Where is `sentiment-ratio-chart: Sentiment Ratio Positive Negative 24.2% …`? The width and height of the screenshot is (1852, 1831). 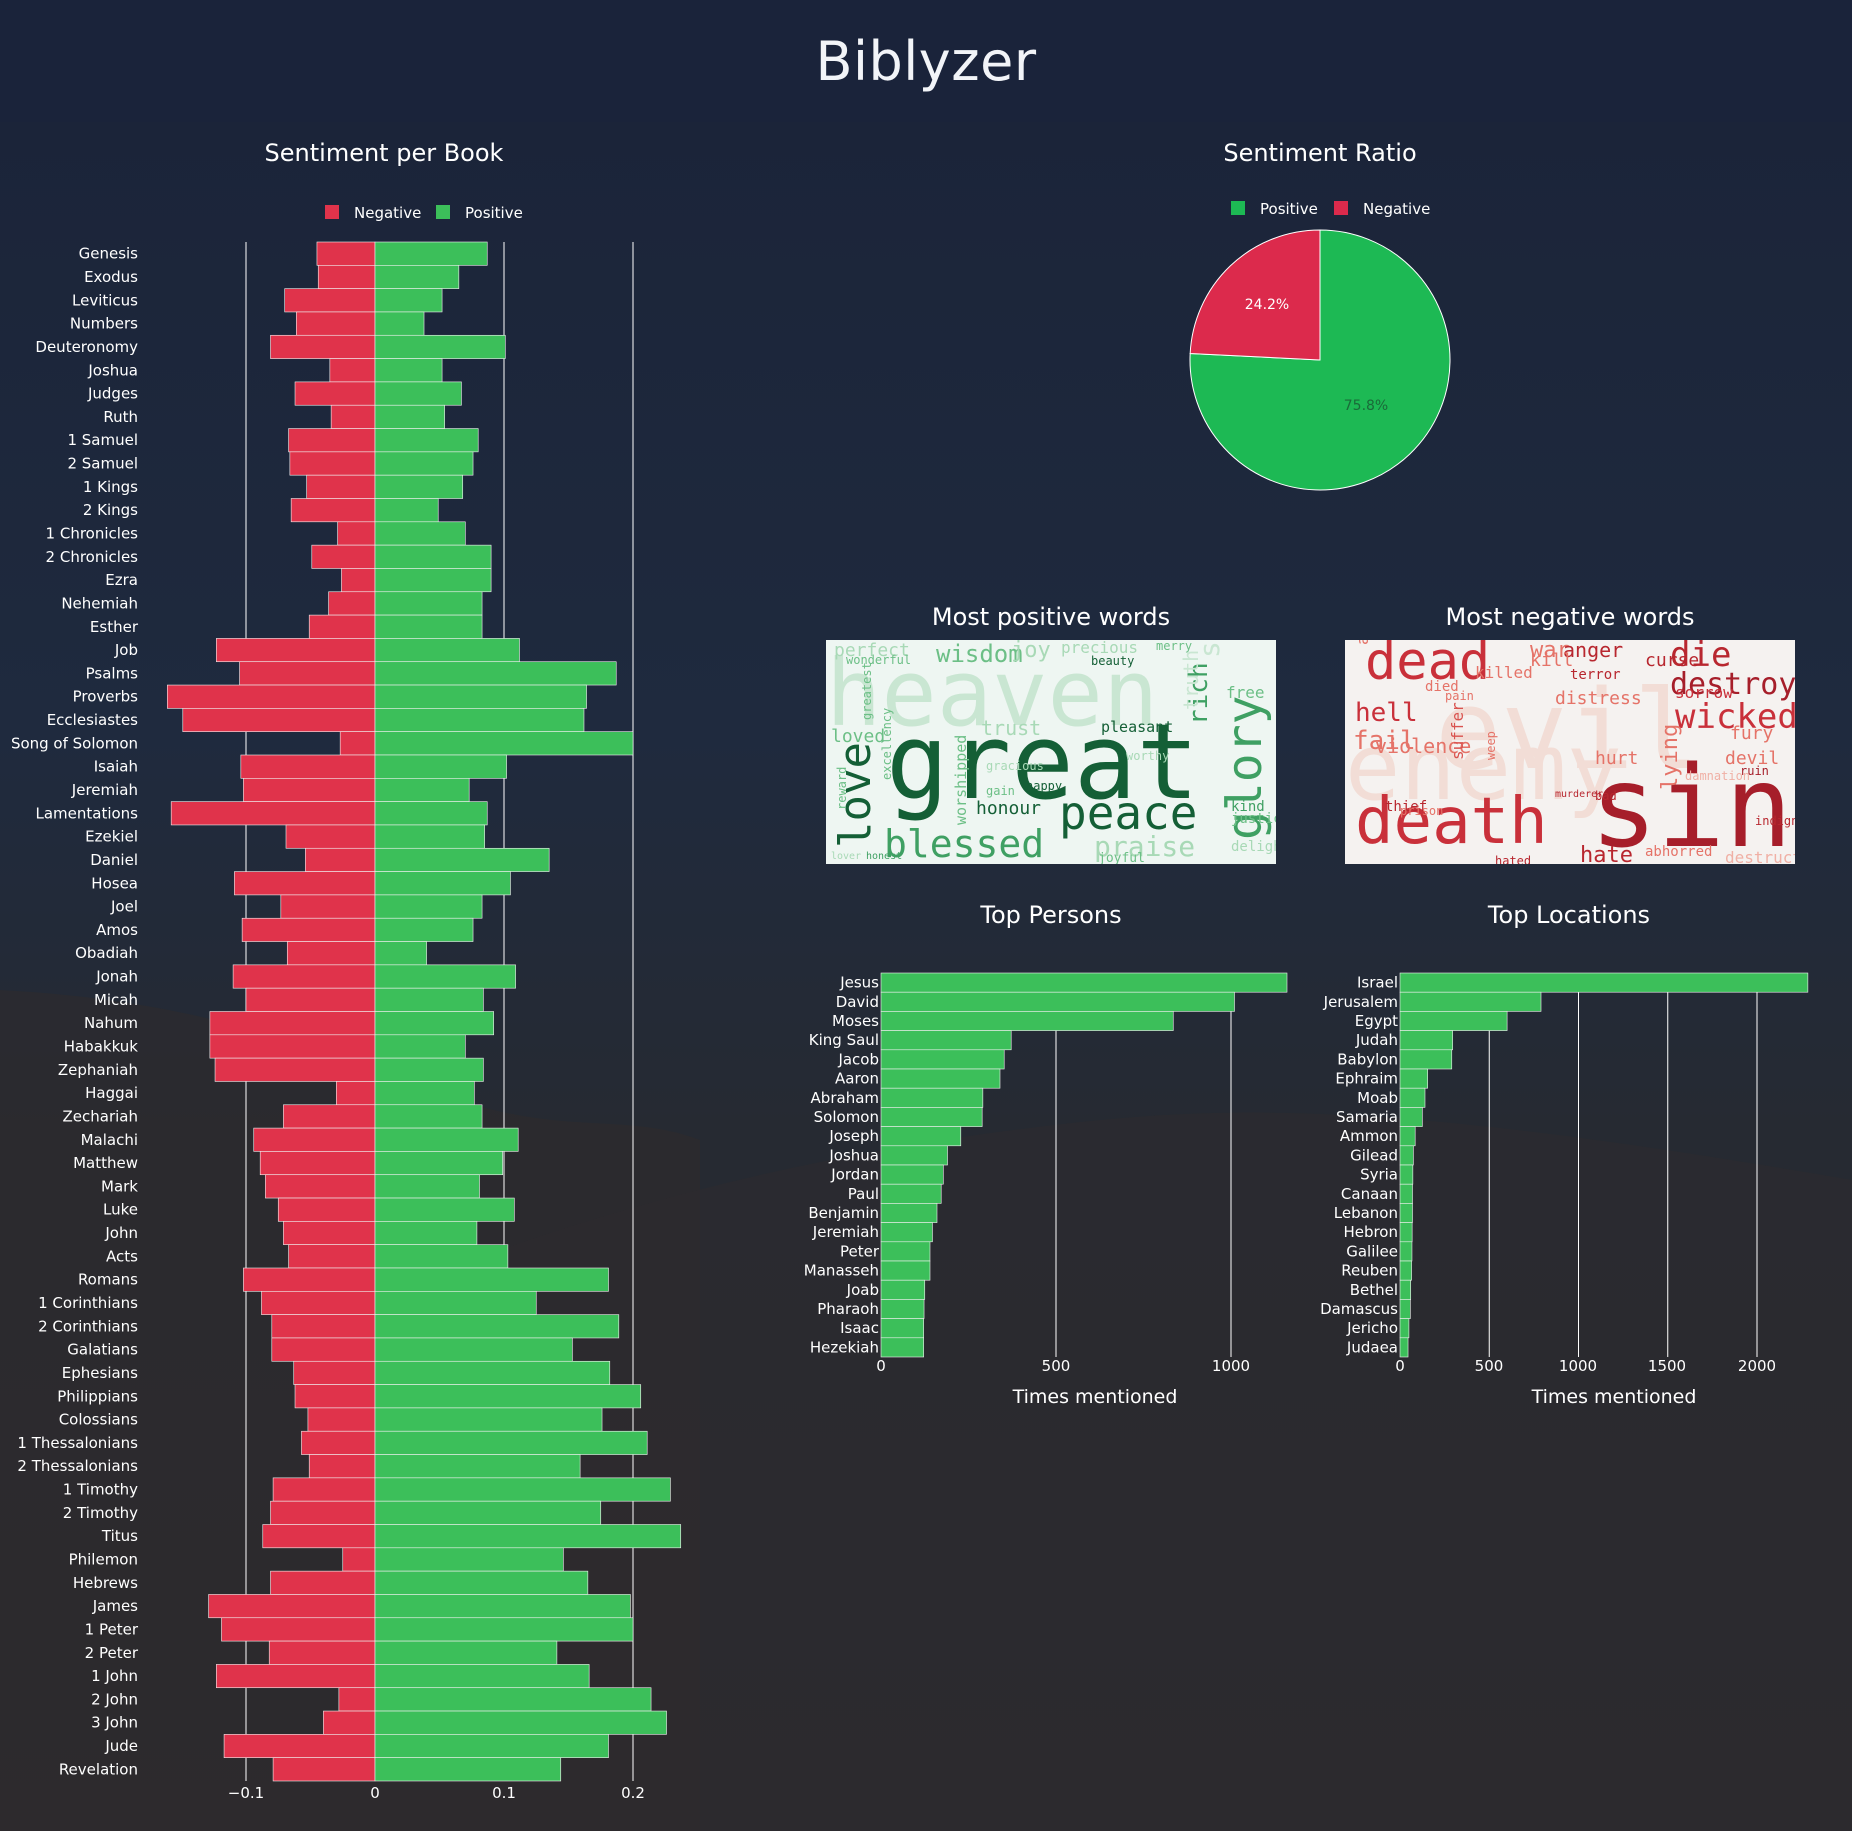
sentiment-ratio-chart: Sentiment Ratio Positive Negative 24.2% … is located at coordinates (1320, 317).